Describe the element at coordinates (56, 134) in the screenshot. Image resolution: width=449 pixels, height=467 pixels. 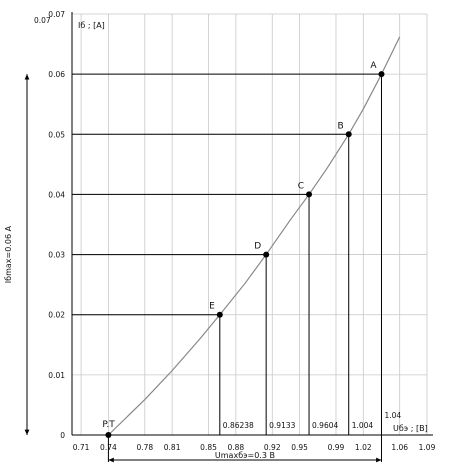
I see `y-tick-label: 0.05` at that location.